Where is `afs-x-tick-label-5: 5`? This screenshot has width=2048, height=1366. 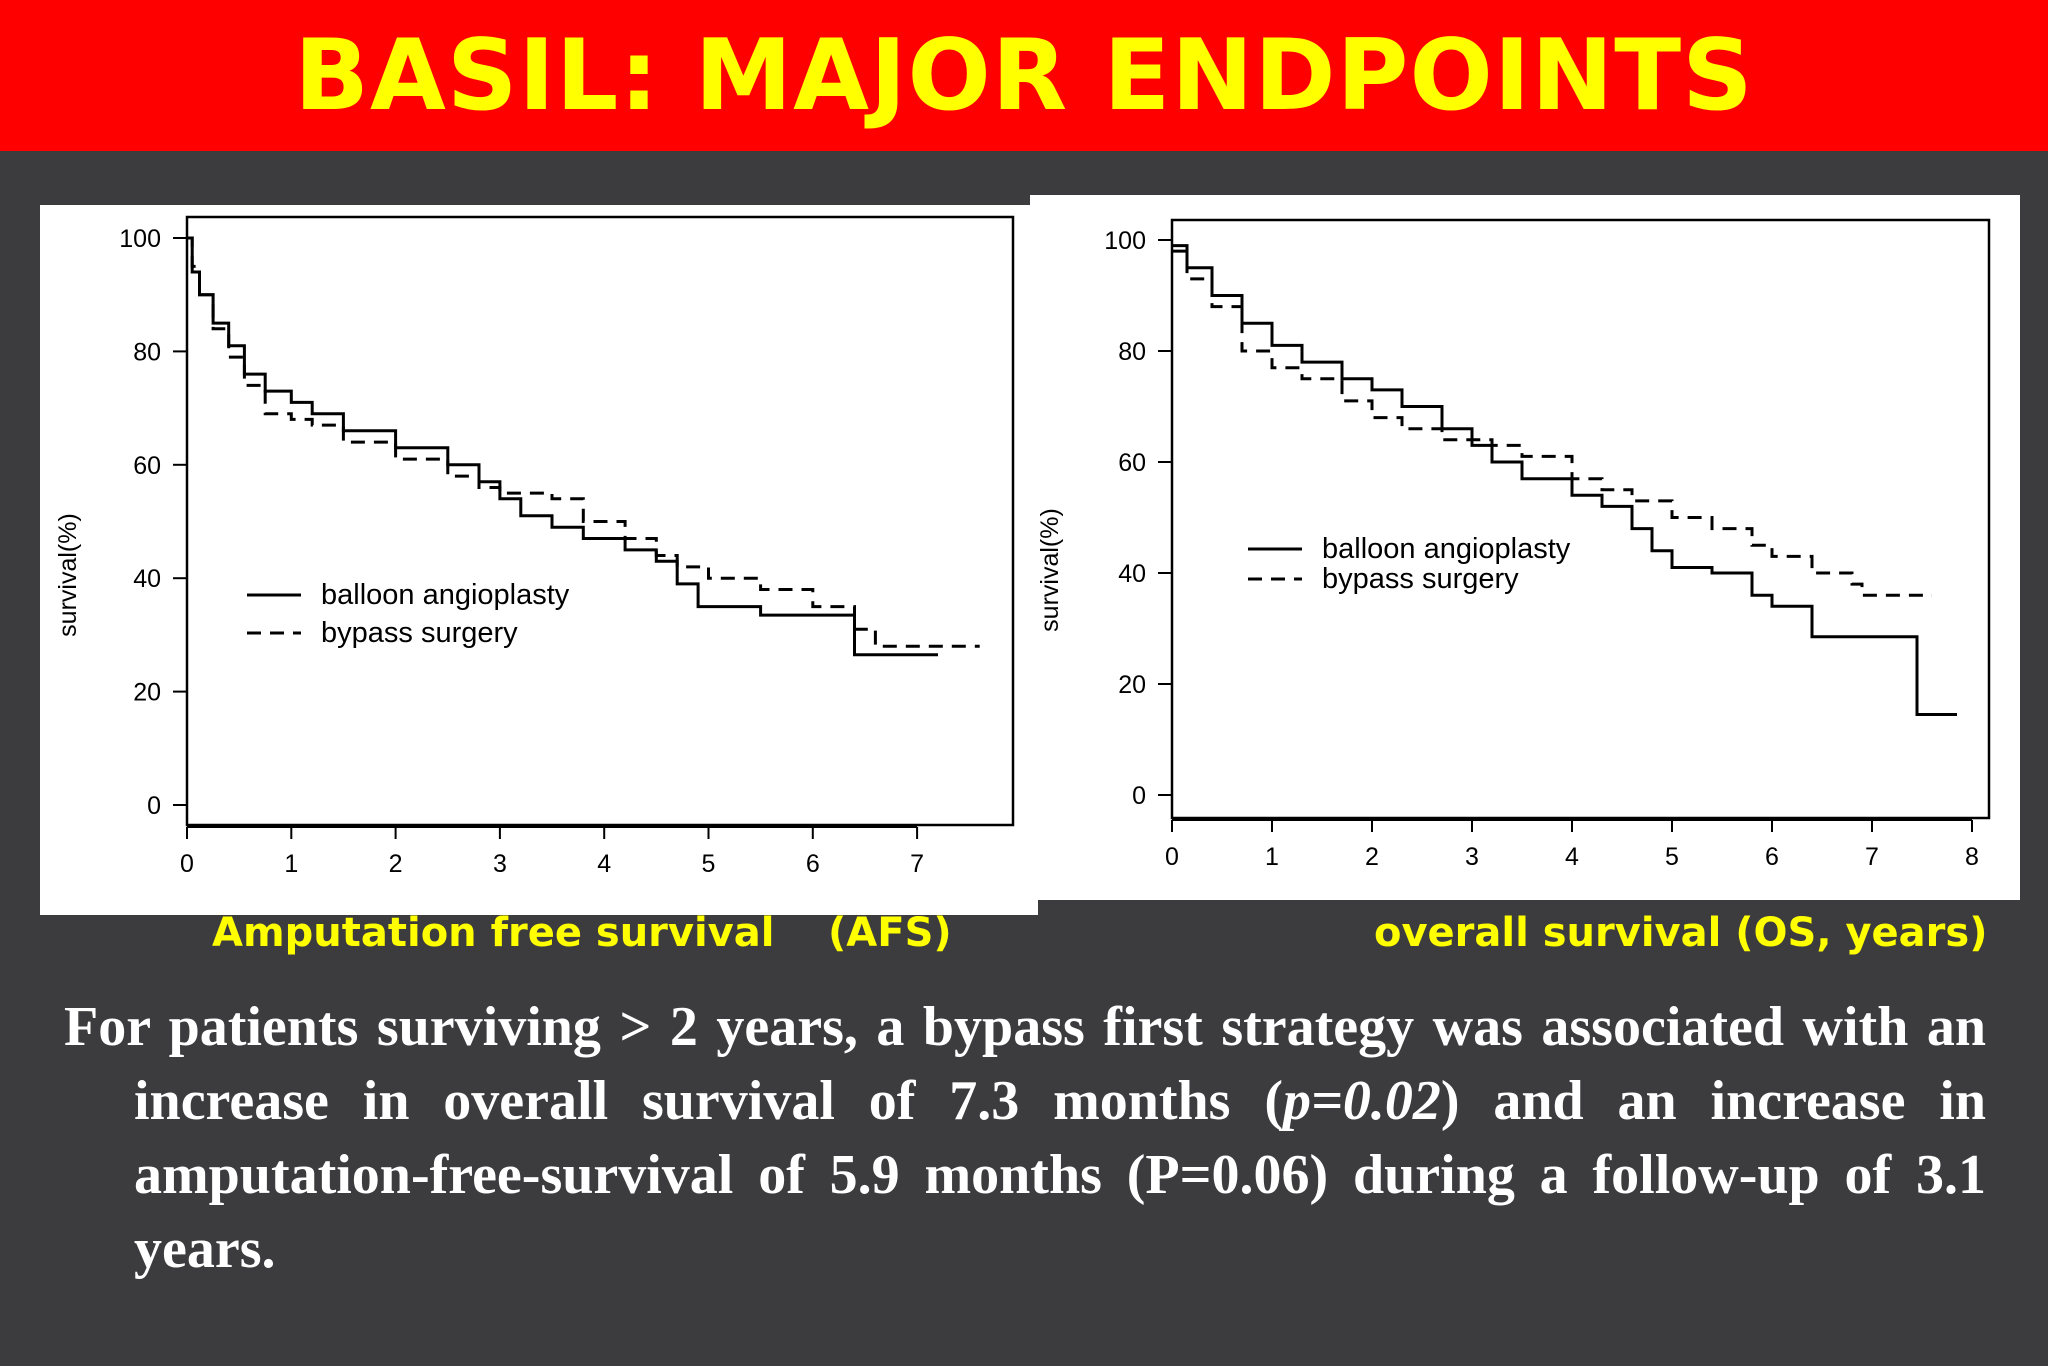 afs-x-tick-label-5: 5 is located at coordinates (709, 864).